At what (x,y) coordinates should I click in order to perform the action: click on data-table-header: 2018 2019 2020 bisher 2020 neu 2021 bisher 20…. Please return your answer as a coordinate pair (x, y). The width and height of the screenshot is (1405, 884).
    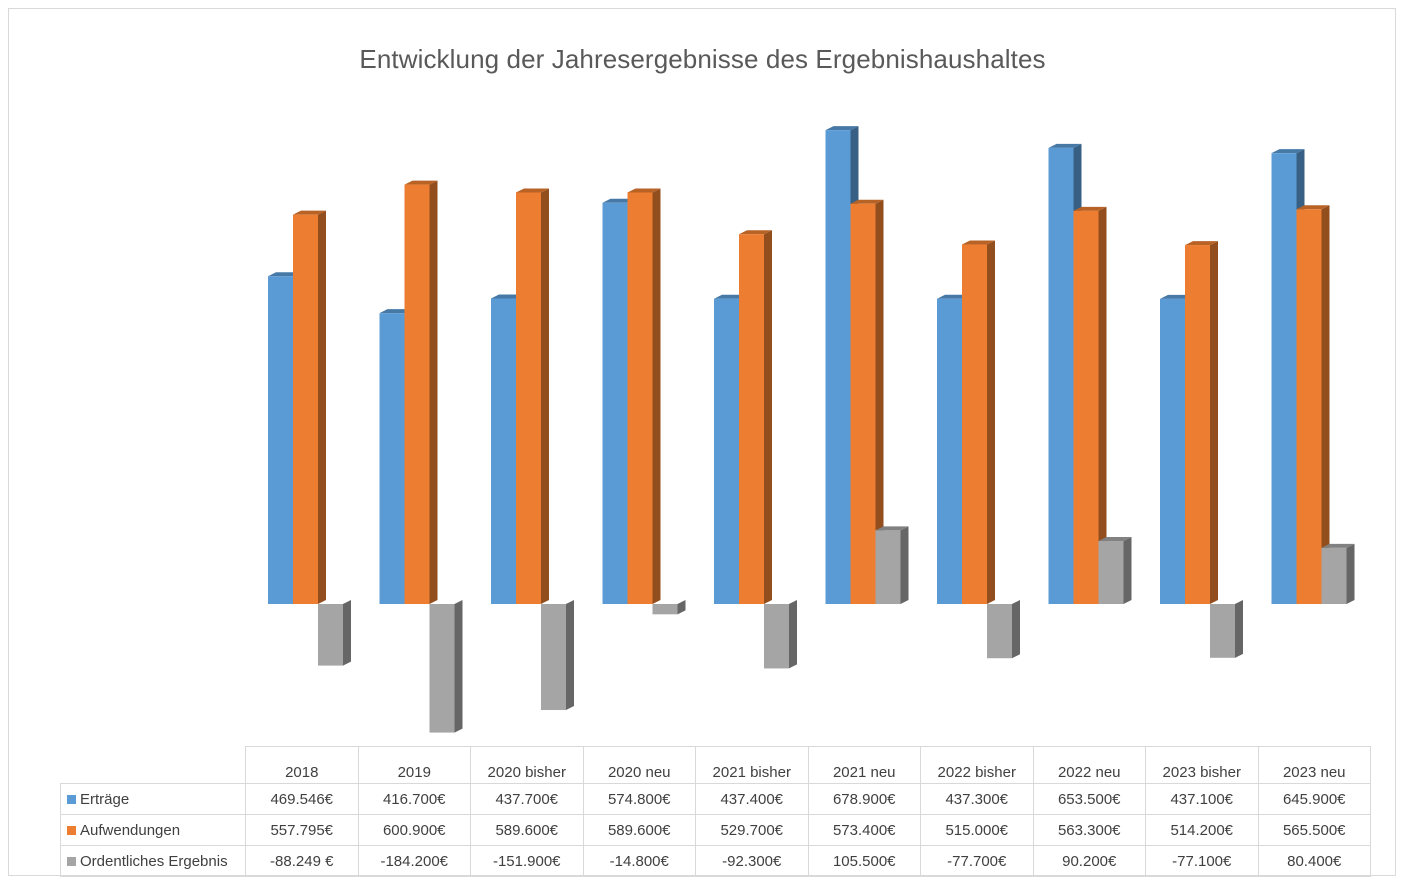
    Looking at the image, I should click on (715, 765).